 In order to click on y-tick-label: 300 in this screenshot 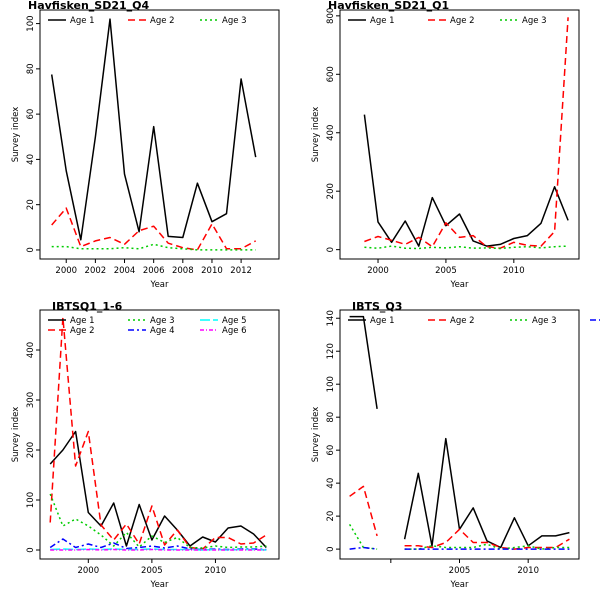, I will do `click(31, 400)`.